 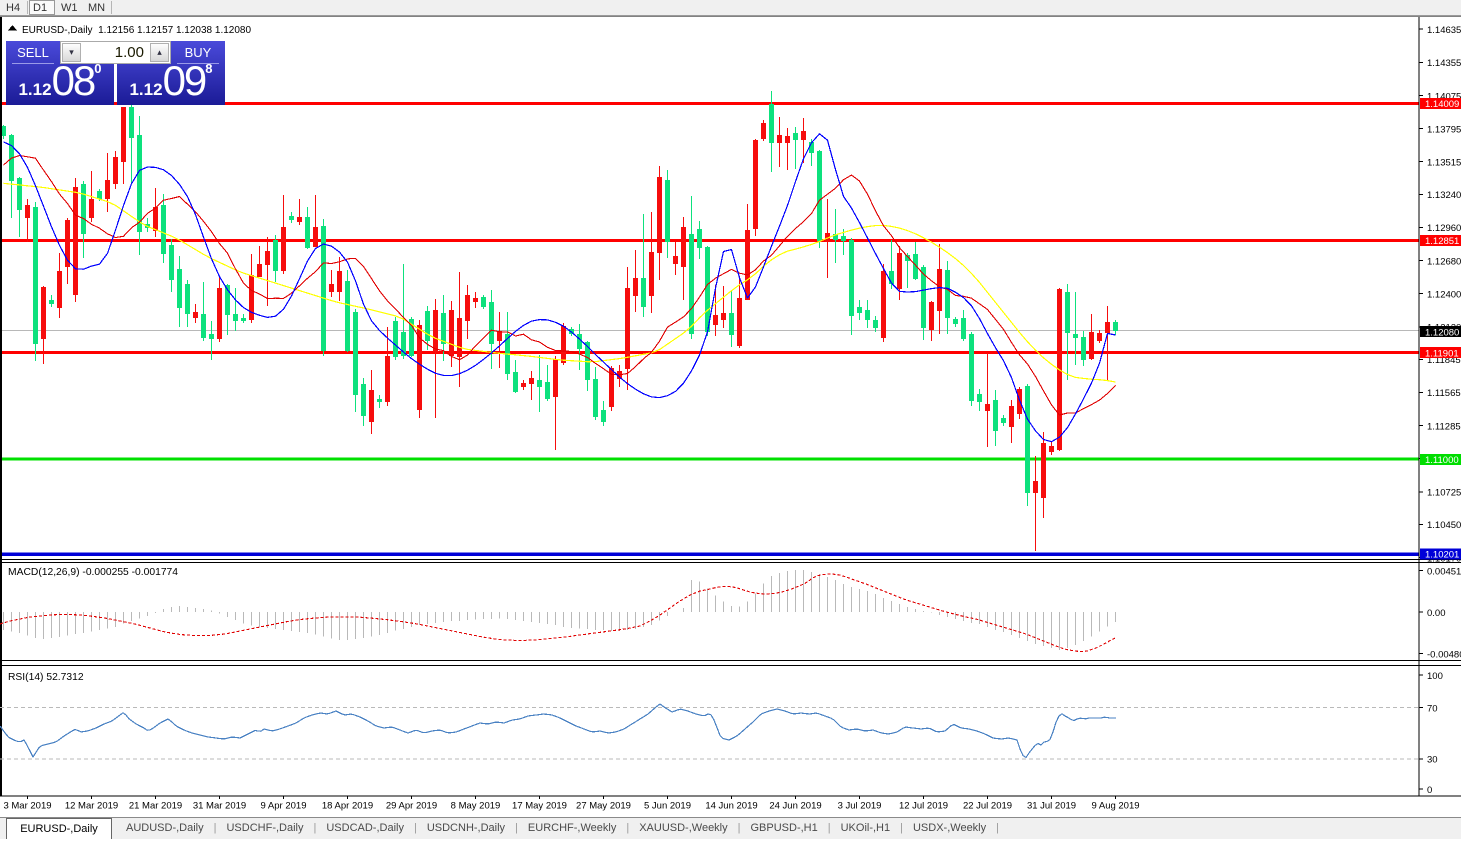 I want to click on svg-text: 27 May 2019, so click(x=603, y=806).